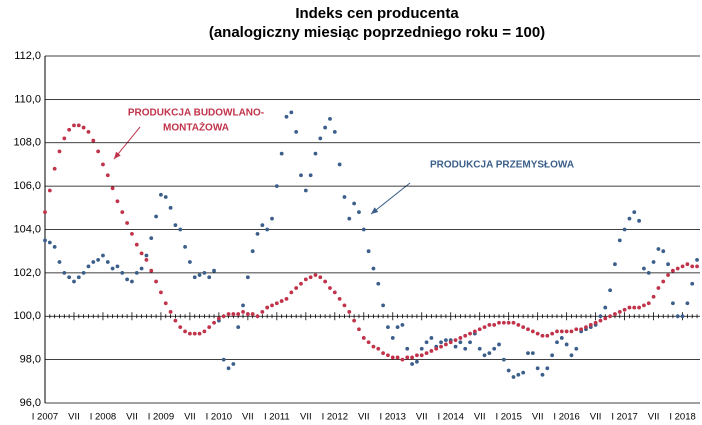  Describe the element at coordinates (74, 417) in the screenshot. I see `x-tick-label: VII` at that location.